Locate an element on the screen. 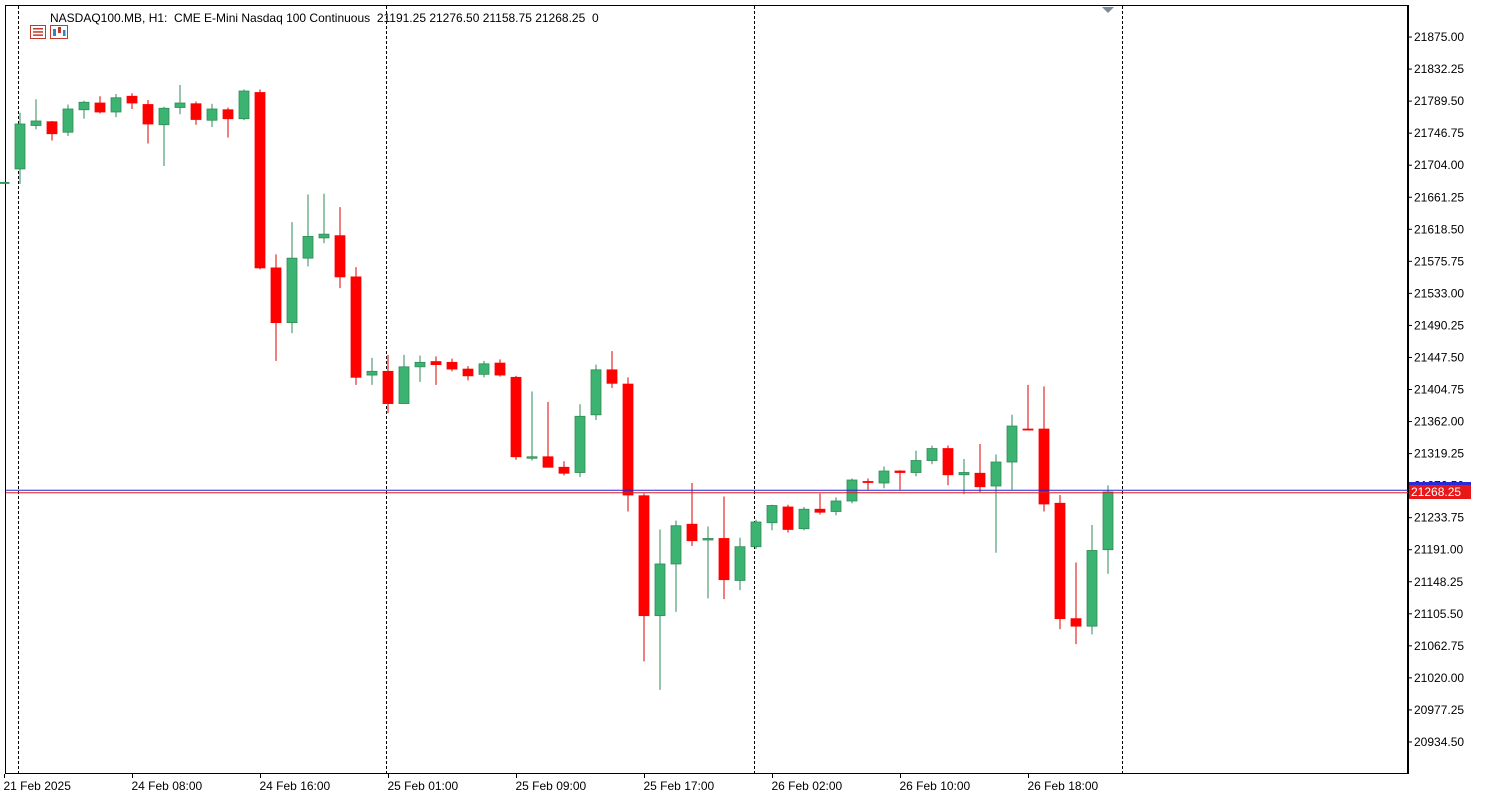 This screenshot has width=1486, height=805. price-tick-label: 21789.50 is located at coordinates (1439, 101).